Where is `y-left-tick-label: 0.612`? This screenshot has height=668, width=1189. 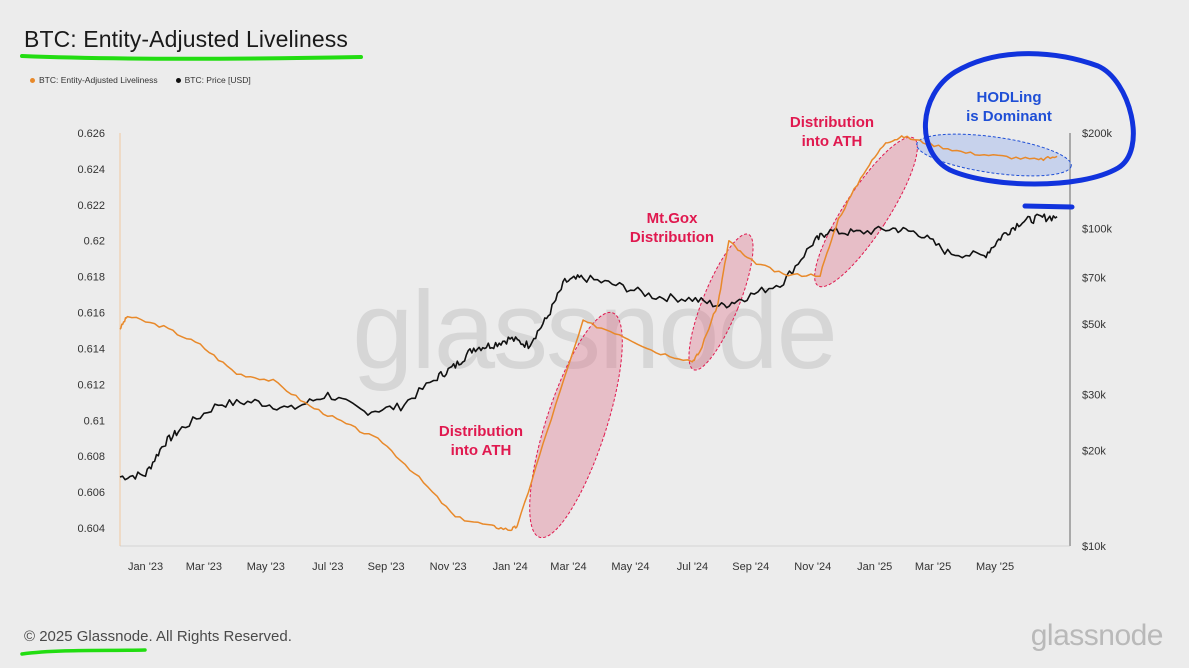 y-left-tick-label: 0.612 is located at coordinates (91, 385).